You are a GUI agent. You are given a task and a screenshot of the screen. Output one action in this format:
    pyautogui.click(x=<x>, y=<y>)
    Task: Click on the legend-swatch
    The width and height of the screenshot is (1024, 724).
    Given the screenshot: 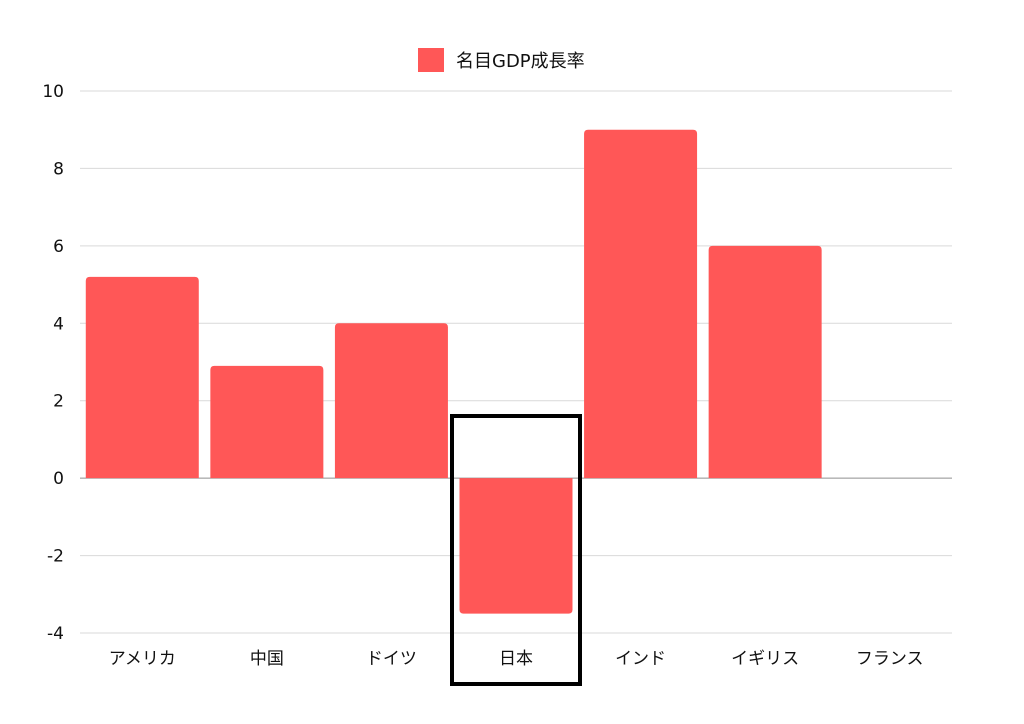 What is the action you would take?
    pyautogui.click(x=431, y=60)
    